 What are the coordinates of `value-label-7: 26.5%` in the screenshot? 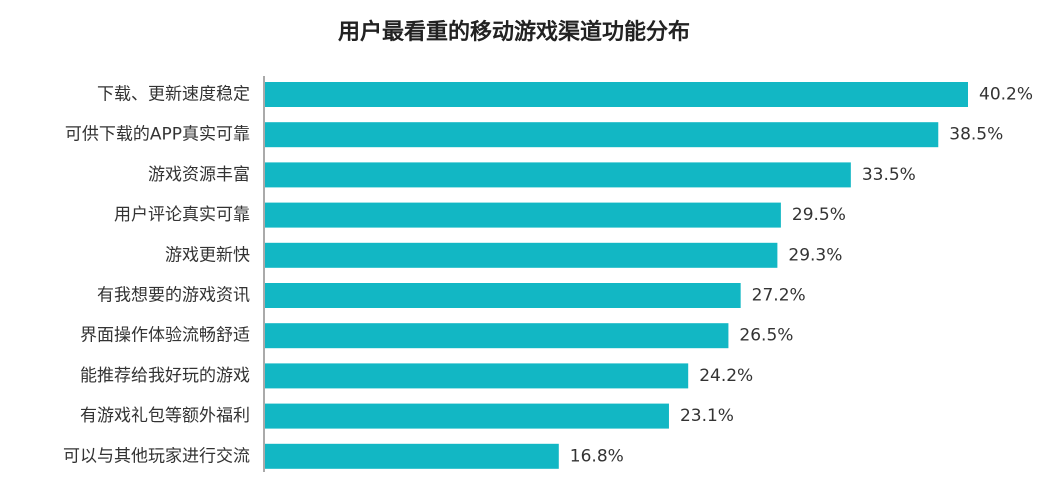 It's located at (766, 336).